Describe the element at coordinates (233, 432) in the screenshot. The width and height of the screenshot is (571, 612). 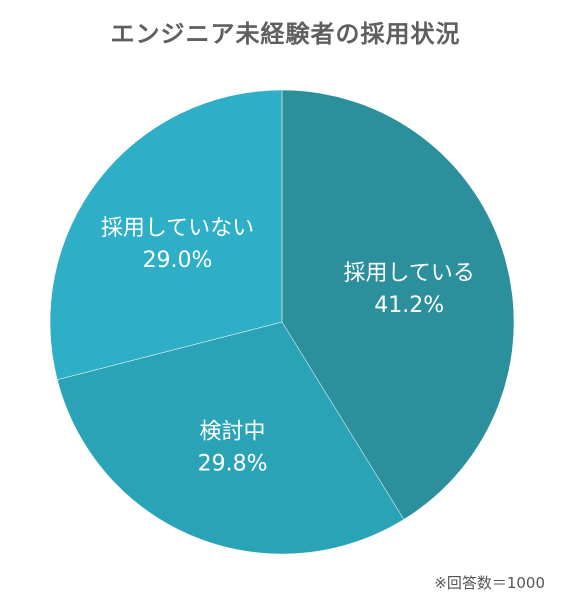
I see `slice-label-1: 検討中` at that location.